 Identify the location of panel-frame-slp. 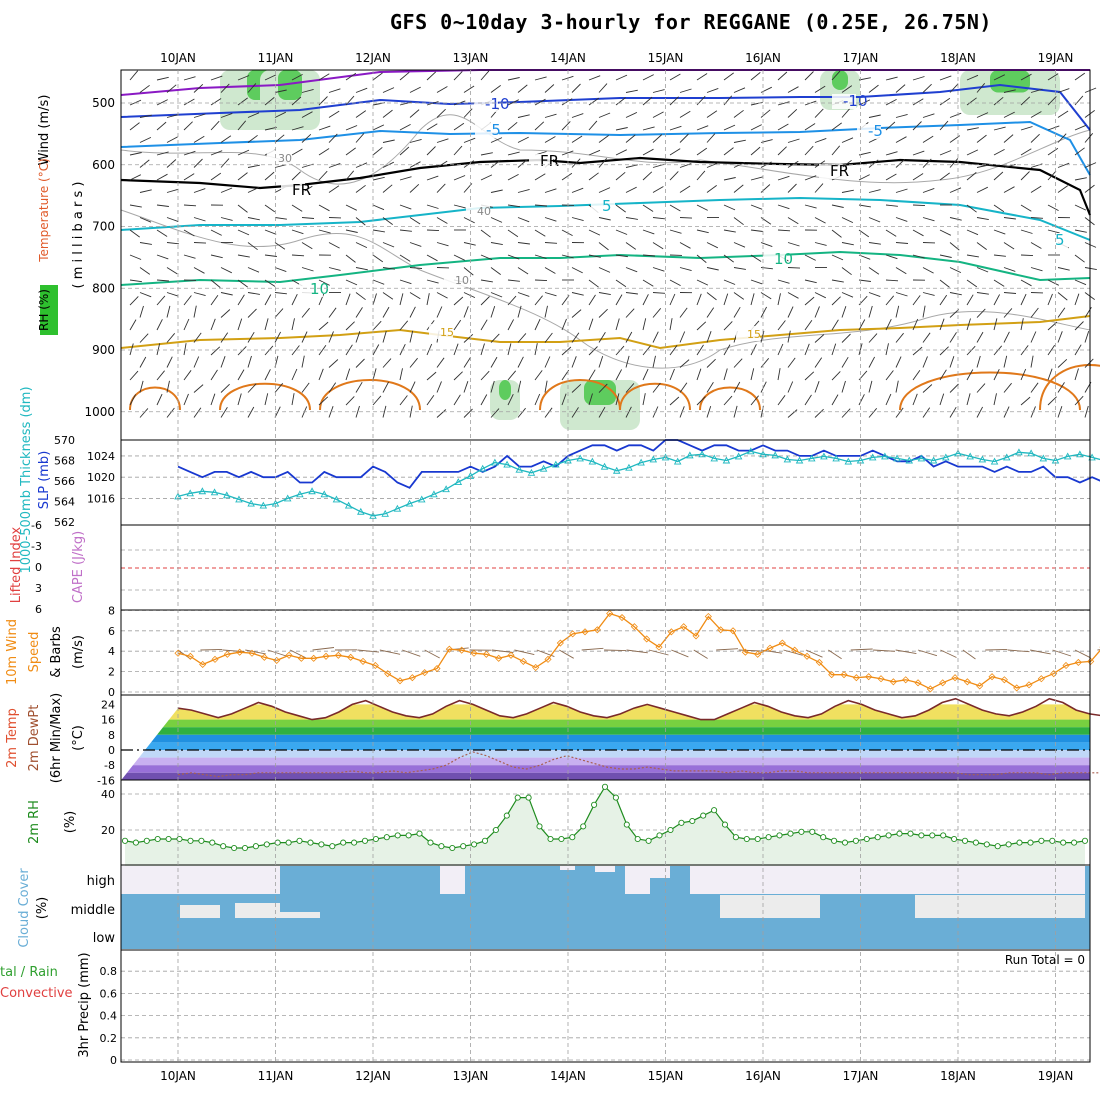
(605, 482).